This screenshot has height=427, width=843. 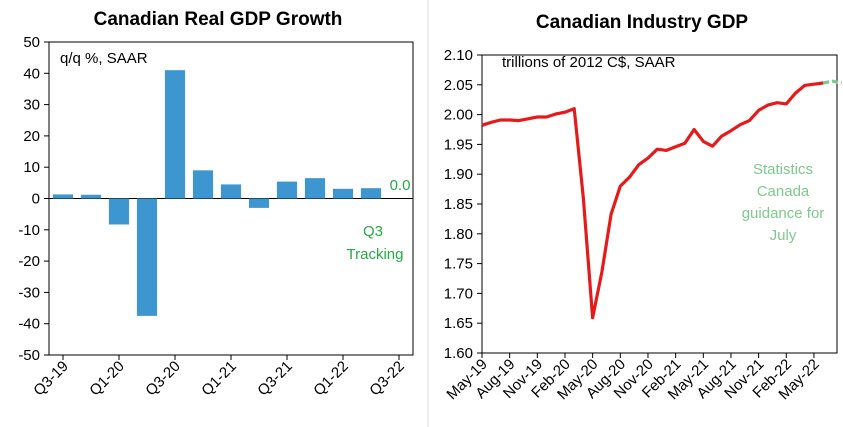 I want to click on right-y-tick-label: 2.10, so click(x=458, y=55).